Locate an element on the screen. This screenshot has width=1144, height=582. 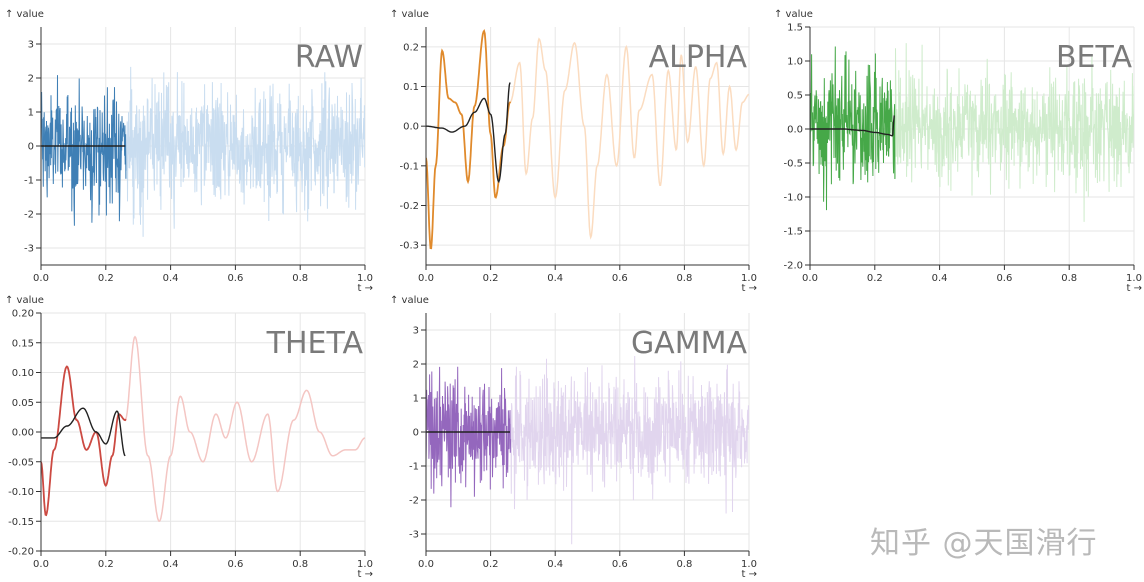
chart-title: RAW is located at coordinates (329, 57).